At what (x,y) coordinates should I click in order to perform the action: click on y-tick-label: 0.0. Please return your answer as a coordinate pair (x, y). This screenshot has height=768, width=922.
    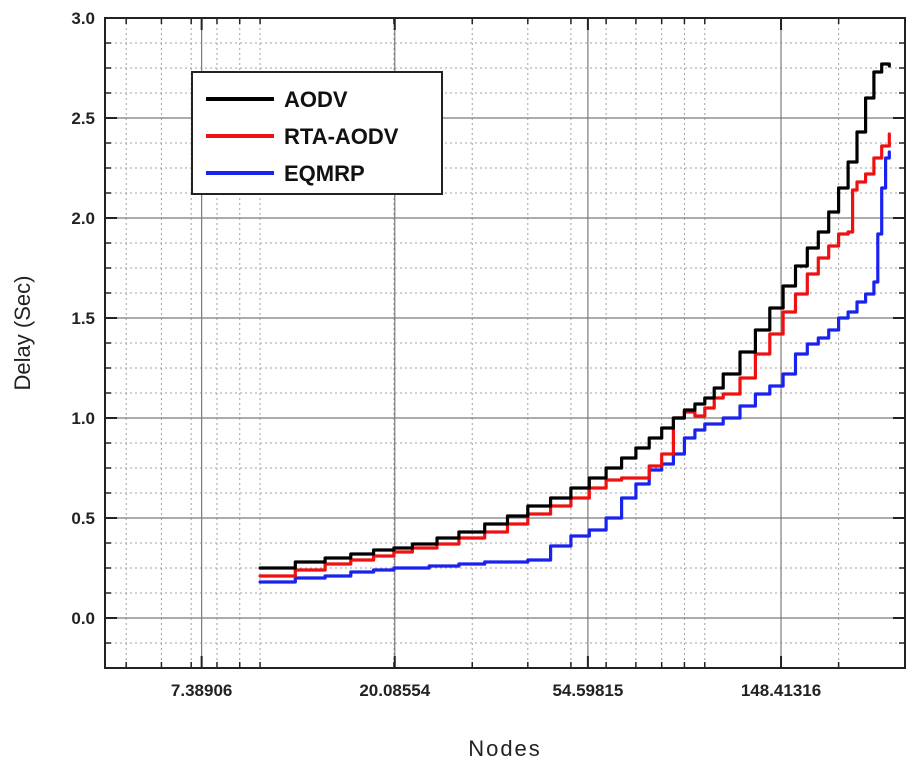
    Looking at the image, I should click on (83, 618).